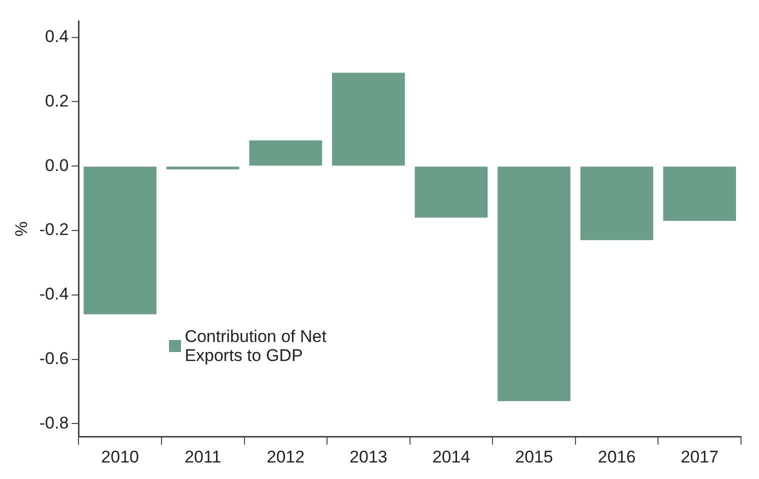 Image resolution: width=759 pixels, height=479 pixels. What do you see at coordinates (203, 456) in the screenshot?
I see `x-tick-label: 2011` at bounding box center [203, 456].